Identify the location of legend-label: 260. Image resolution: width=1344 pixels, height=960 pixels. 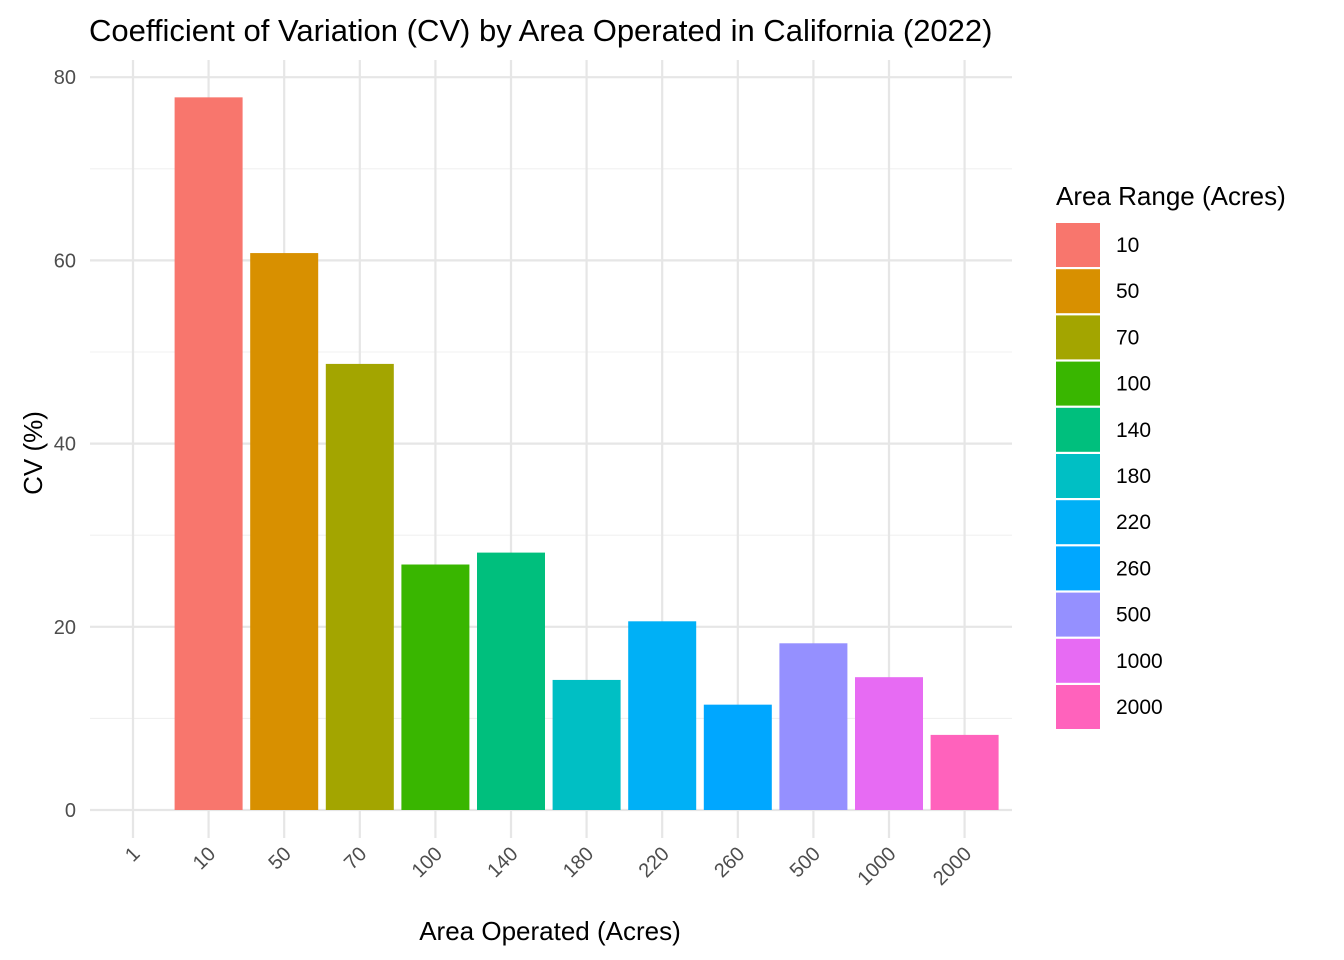
(1133, 568).